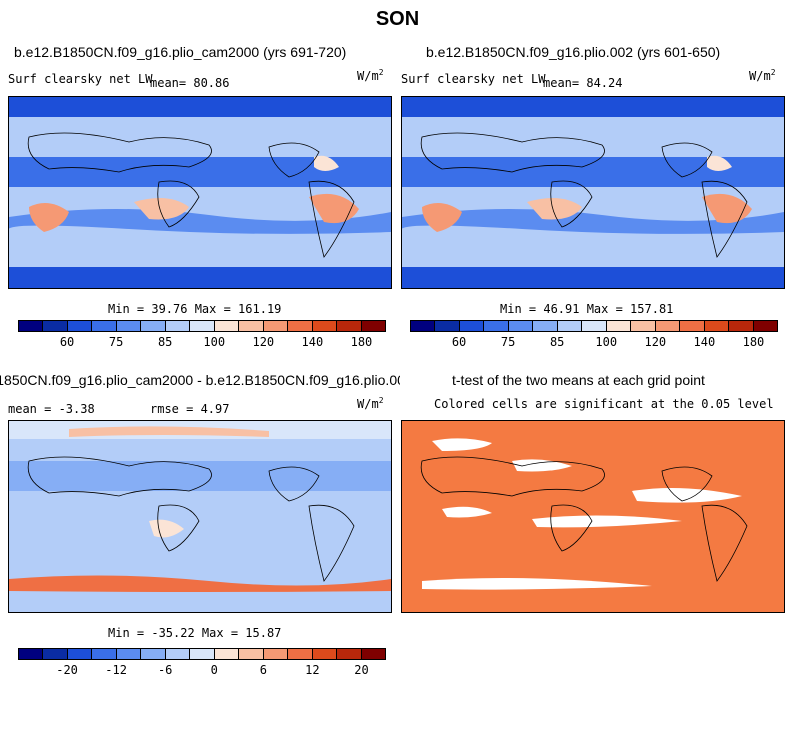 Image resolution: width=795 pixels, height=733 pixels. I want to click on panel1-stats: Min = 39.76 Max = 161.19, so click(195, 309).